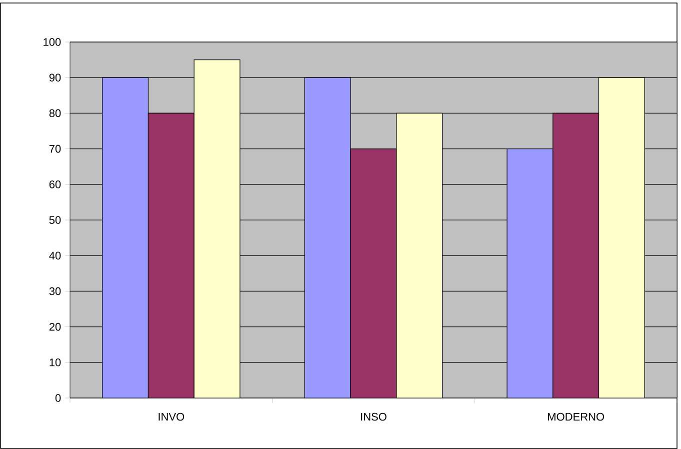 Image resolution: width=681 pixels, height=449 pixels. I want to click on y-tick-label: 0, so click(58, 398).